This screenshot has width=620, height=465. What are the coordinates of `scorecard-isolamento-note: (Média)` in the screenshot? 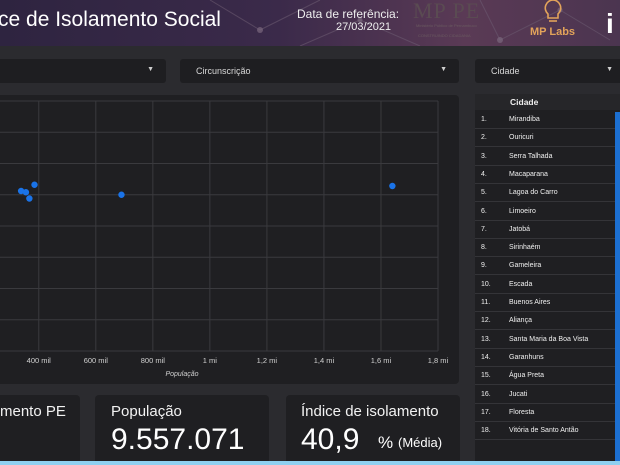 It's located at (420, 442).